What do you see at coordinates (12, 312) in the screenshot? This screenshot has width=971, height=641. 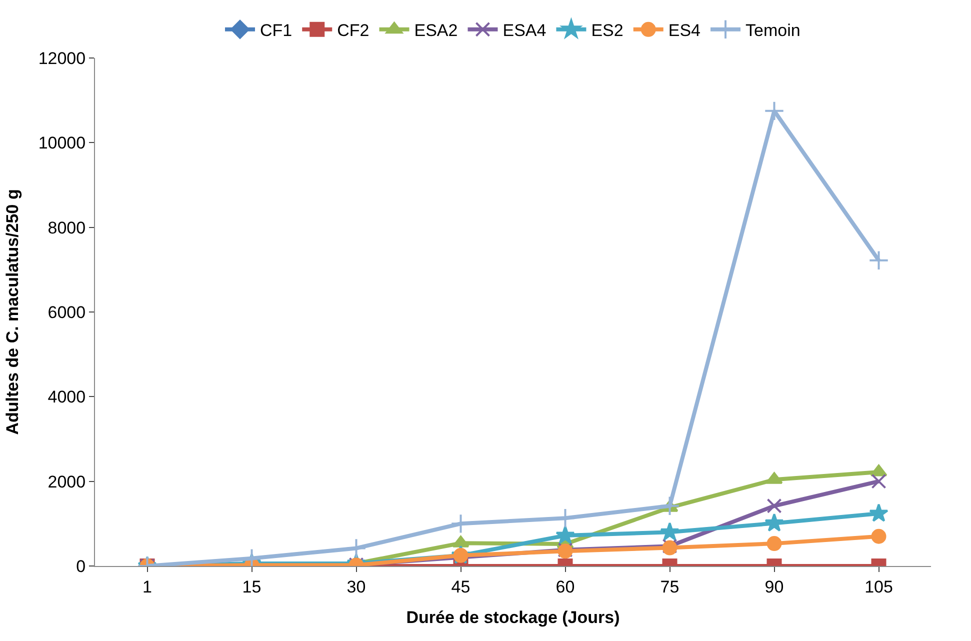 I see `y-axis-title: Adultes de C. maculatus/250 g` at bounding box center [12, 312].